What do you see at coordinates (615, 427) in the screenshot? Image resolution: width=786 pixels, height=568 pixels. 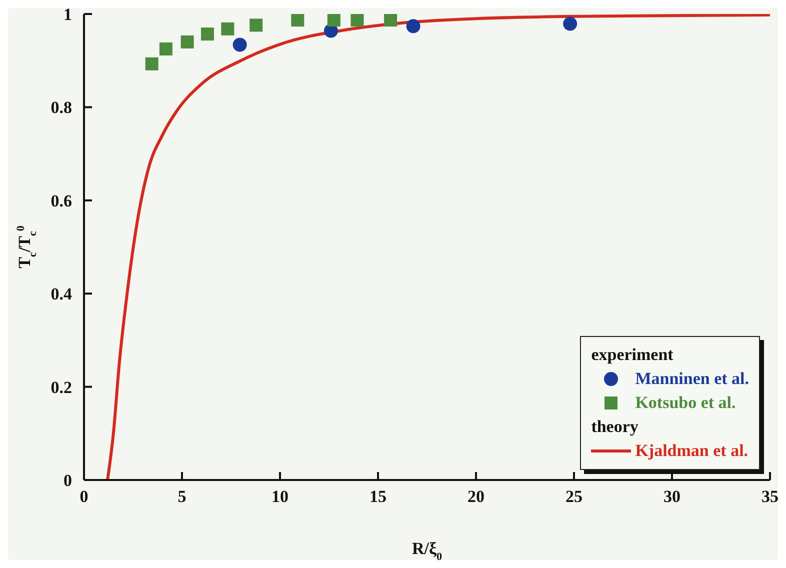 I see `annotation: theory` at bounding box center [615, 427].